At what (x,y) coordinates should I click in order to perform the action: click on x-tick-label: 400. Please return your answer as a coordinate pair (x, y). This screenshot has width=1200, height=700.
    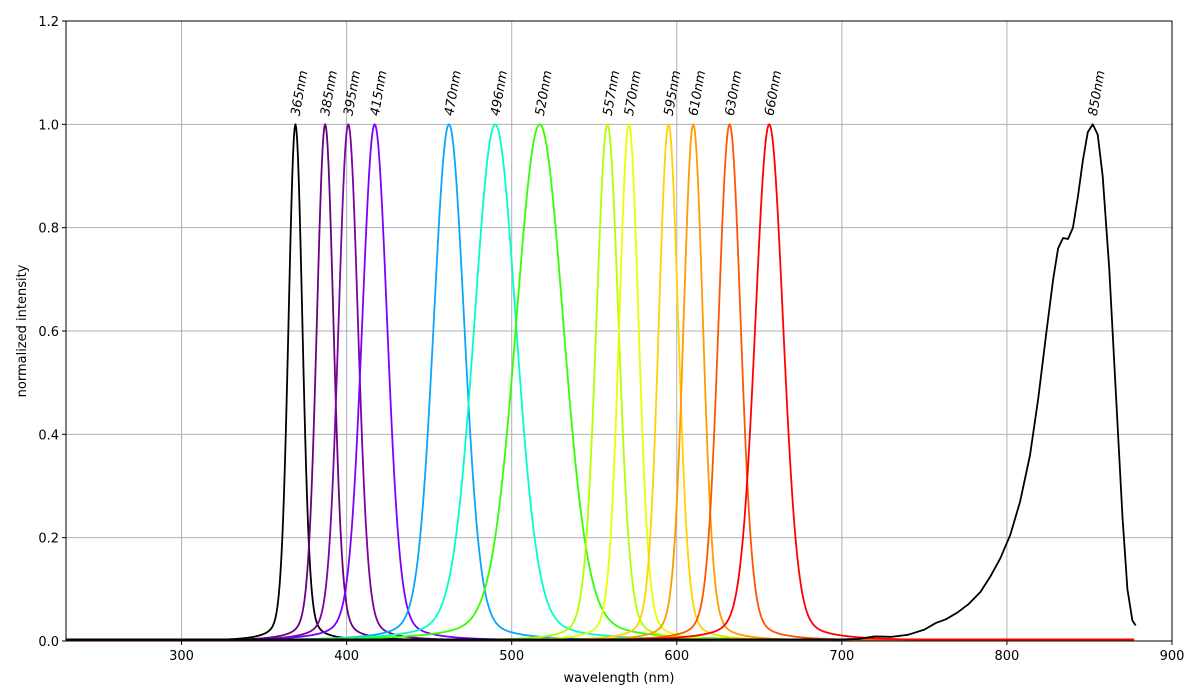
    Looking at the image, I should click on (346, 656).